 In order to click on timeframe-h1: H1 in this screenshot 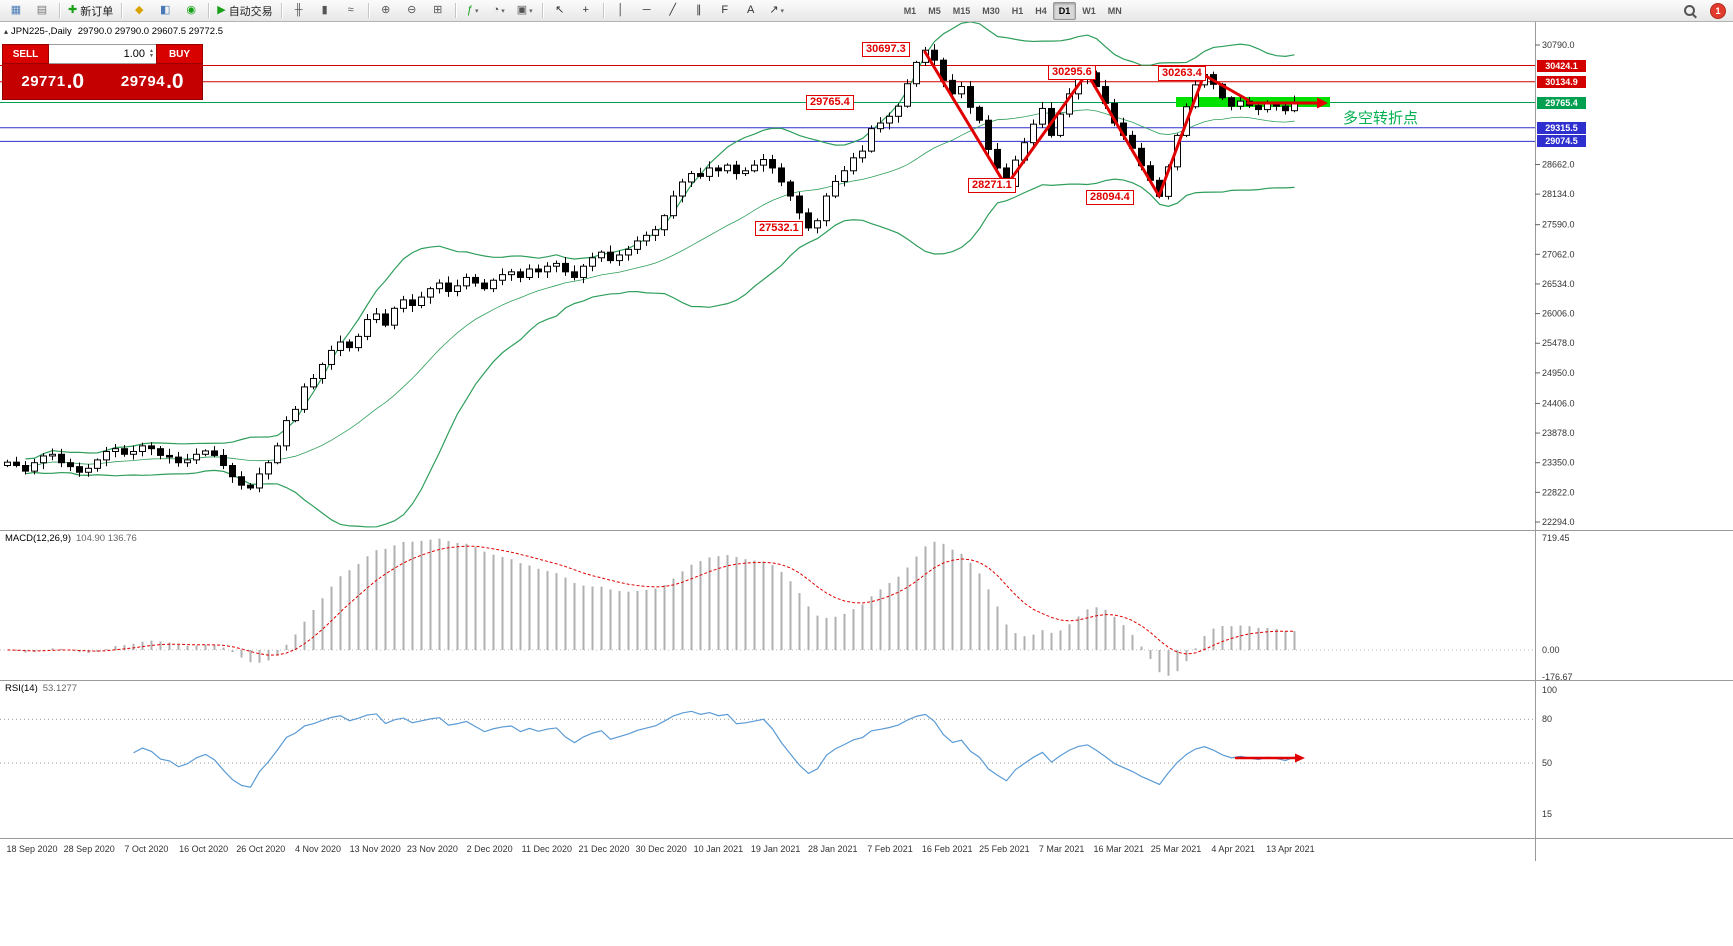, I will do `click(1017, 10)`.